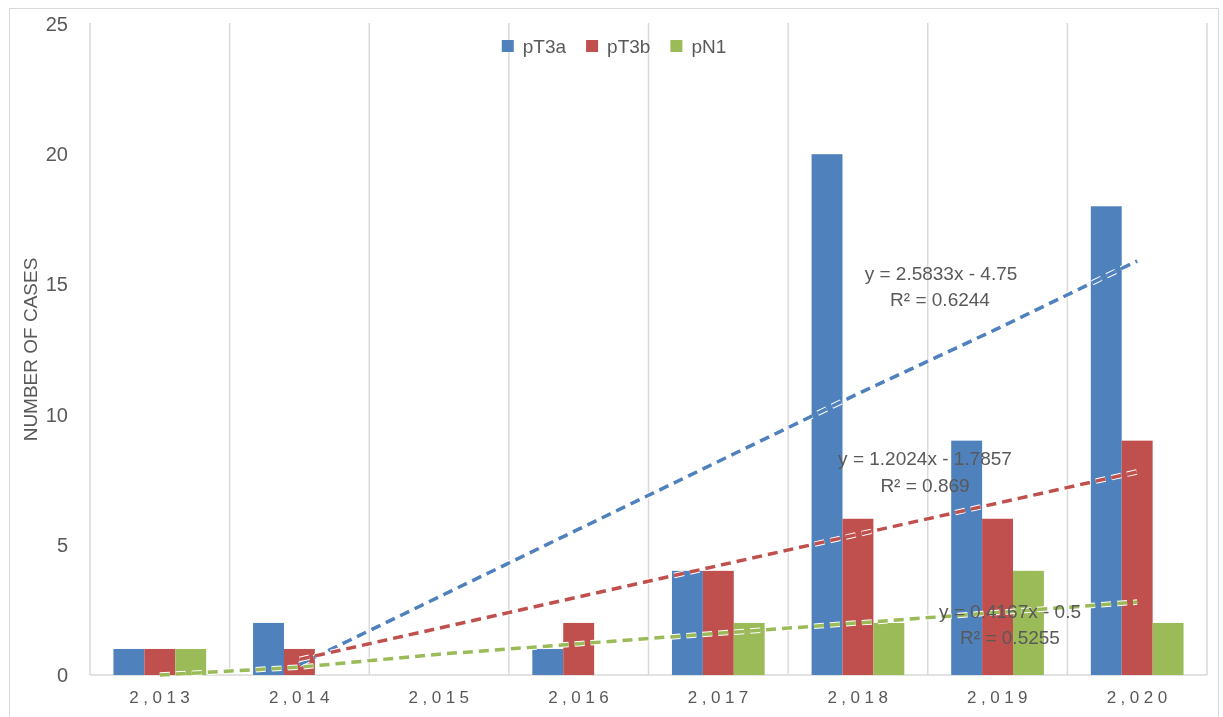  I want to click on legend-label: pT3b, so click(629, 46).